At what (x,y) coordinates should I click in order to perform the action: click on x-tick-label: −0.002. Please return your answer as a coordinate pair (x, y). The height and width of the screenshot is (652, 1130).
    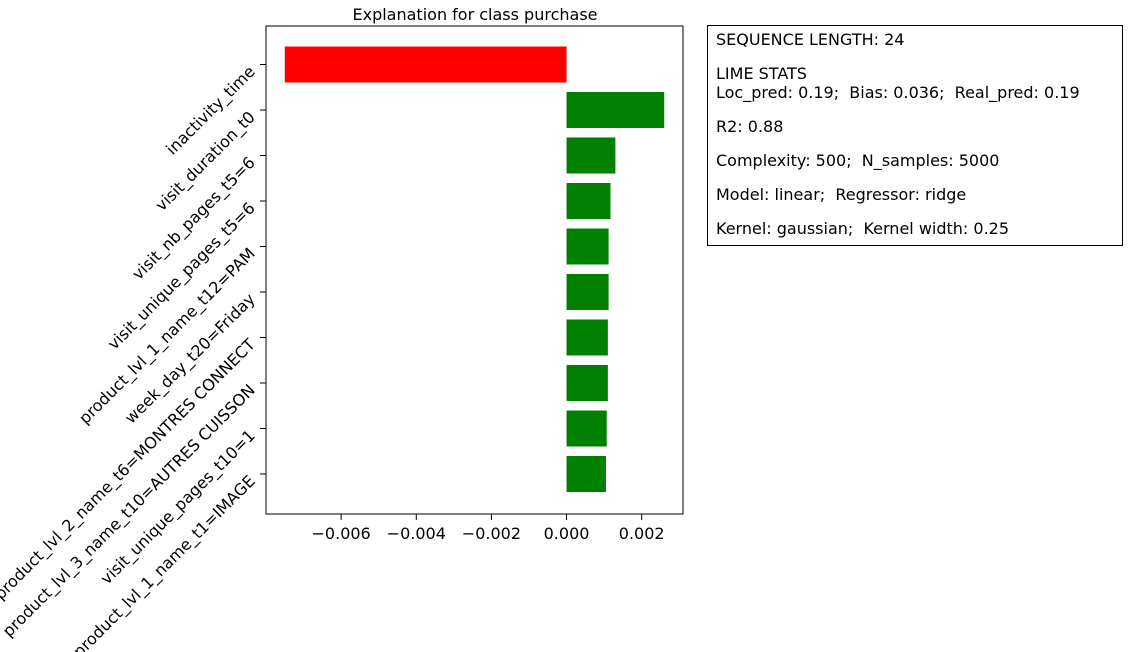
    Looking at the image, I should click on (491, 533).